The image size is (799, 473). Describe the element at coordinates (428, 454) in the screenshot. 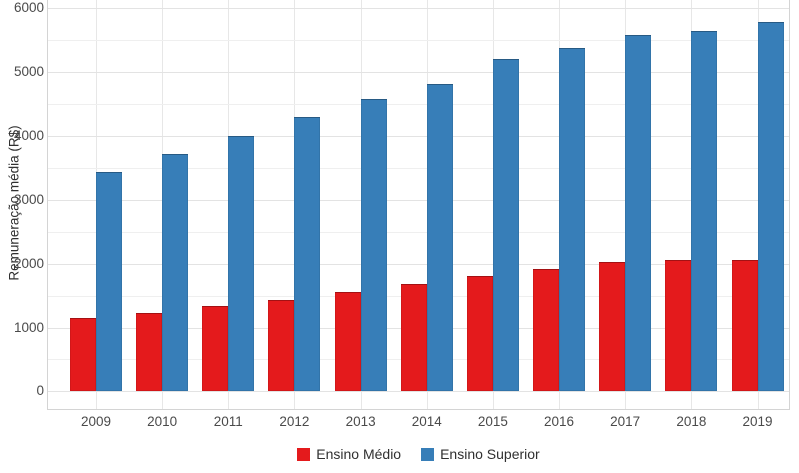

I see `legend-swatch-ensino-superior` at that location.